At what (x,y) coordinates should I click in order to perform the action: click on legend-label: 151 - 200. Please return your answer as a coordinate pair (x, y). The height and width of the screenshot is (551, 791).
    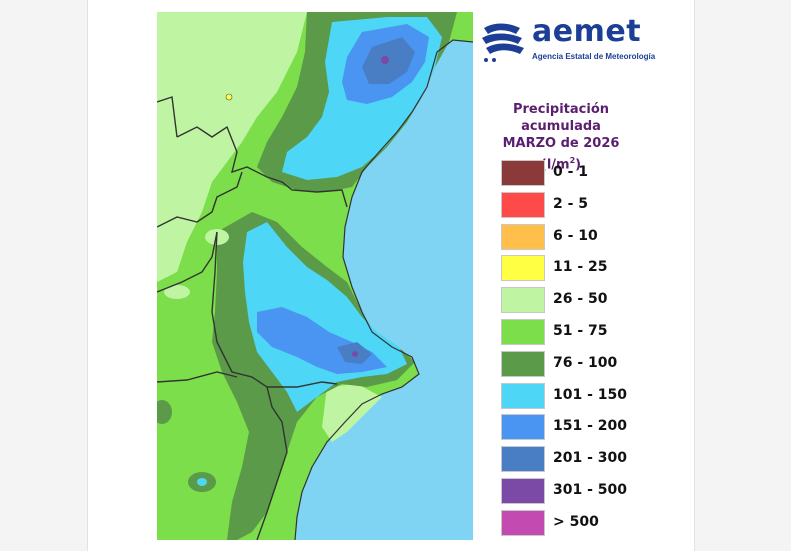
    Looking at the image, I should click on (590, 426).